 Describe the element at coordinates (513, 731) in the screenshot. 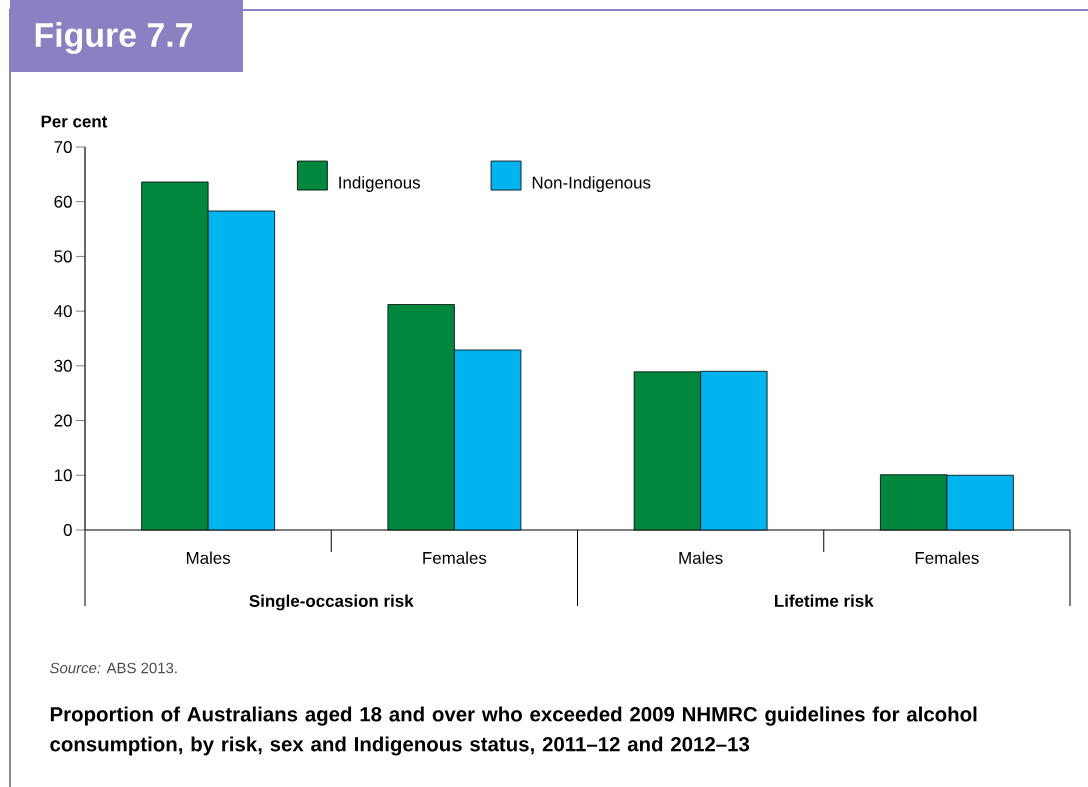

I see `text: Proportion of Australians aged 18 and over who exceeded 2009 NHMRC guidelines for alcohol consumption, by risk, sex and Indigenous status, 2011–12 and 2012–13` at that location.